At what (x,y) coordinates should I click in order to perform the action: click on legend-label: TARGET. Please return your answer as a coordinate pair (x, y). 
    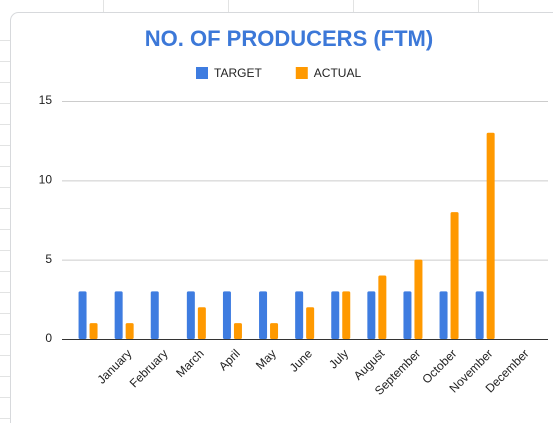
    Looking at the image, I should click on (238, 73).